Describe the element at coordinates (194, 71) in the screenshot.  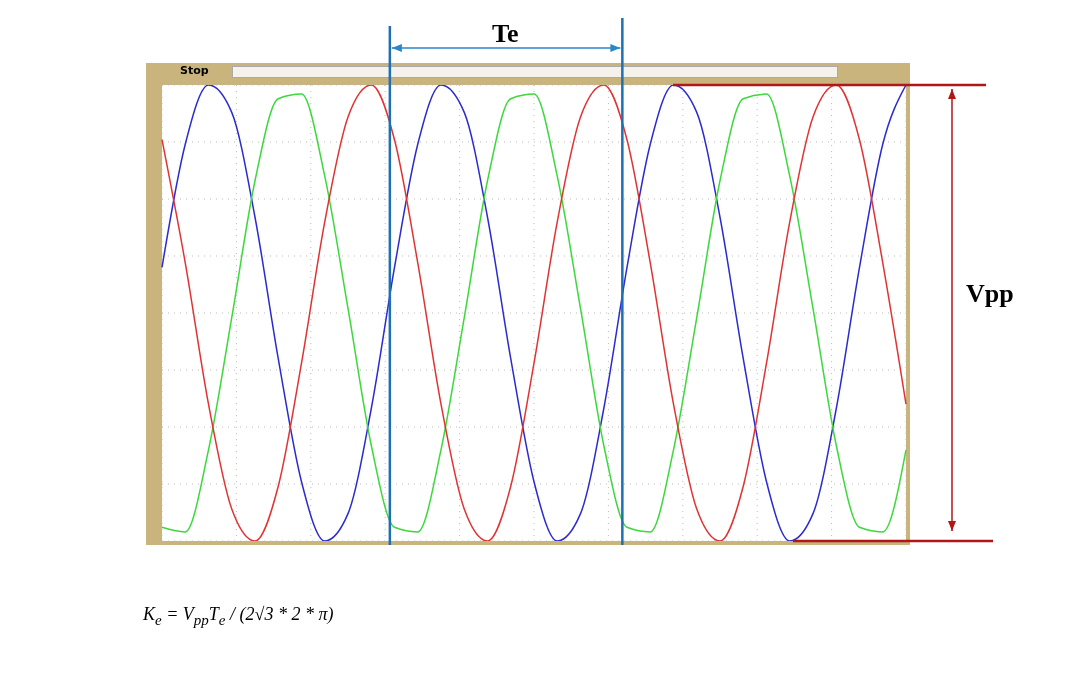
I see `text: Stop` at that location.